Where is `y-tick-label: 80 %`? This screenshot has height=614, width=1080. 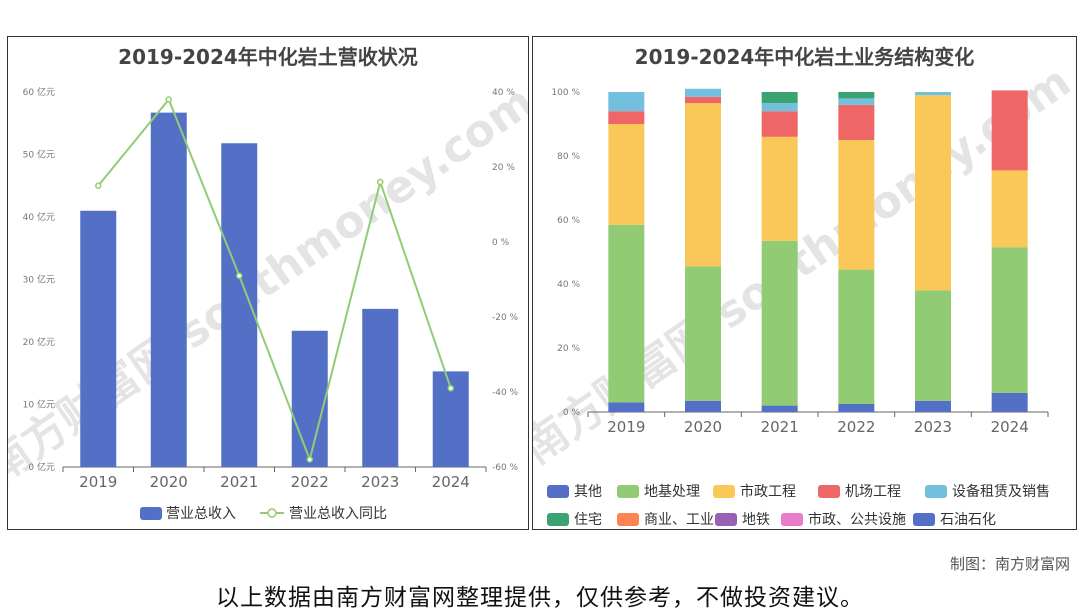
y-tick-label: 80 % is located at coordinates (568, 157).